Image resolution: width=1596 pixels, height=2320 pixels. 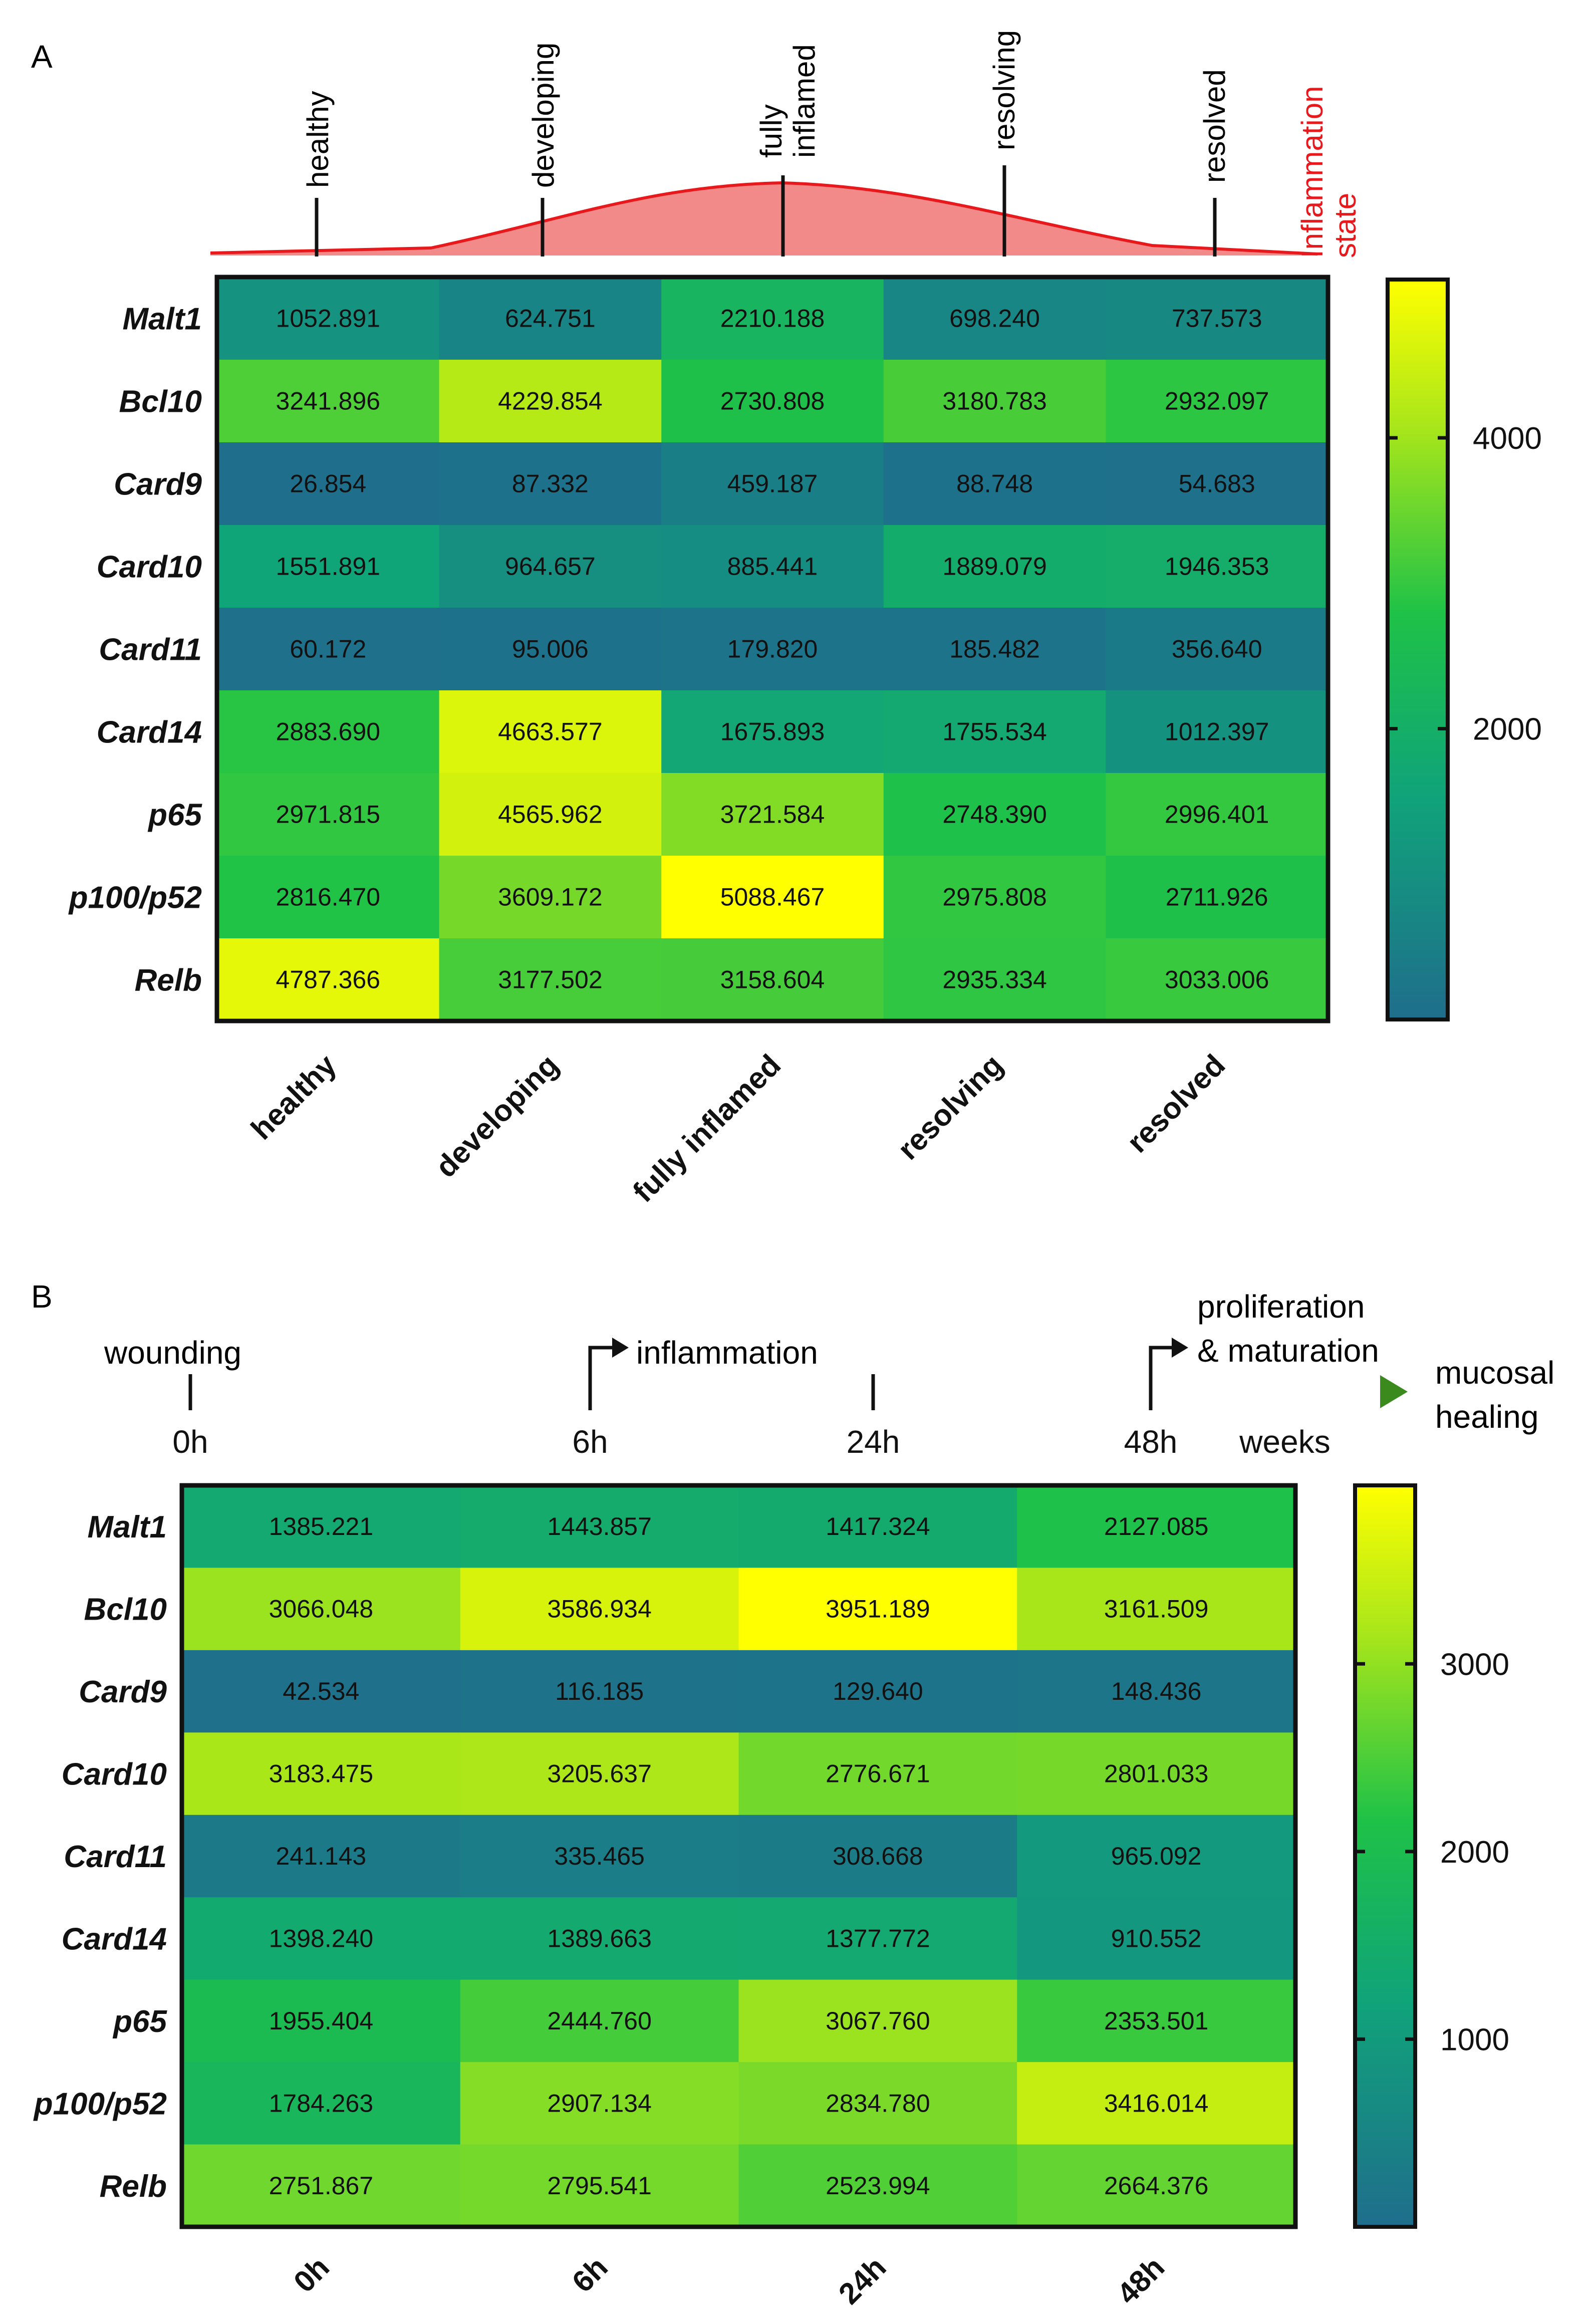 I want to click on heatmap-b-cell-value: 2795.541, so click(x=599, y=2186).